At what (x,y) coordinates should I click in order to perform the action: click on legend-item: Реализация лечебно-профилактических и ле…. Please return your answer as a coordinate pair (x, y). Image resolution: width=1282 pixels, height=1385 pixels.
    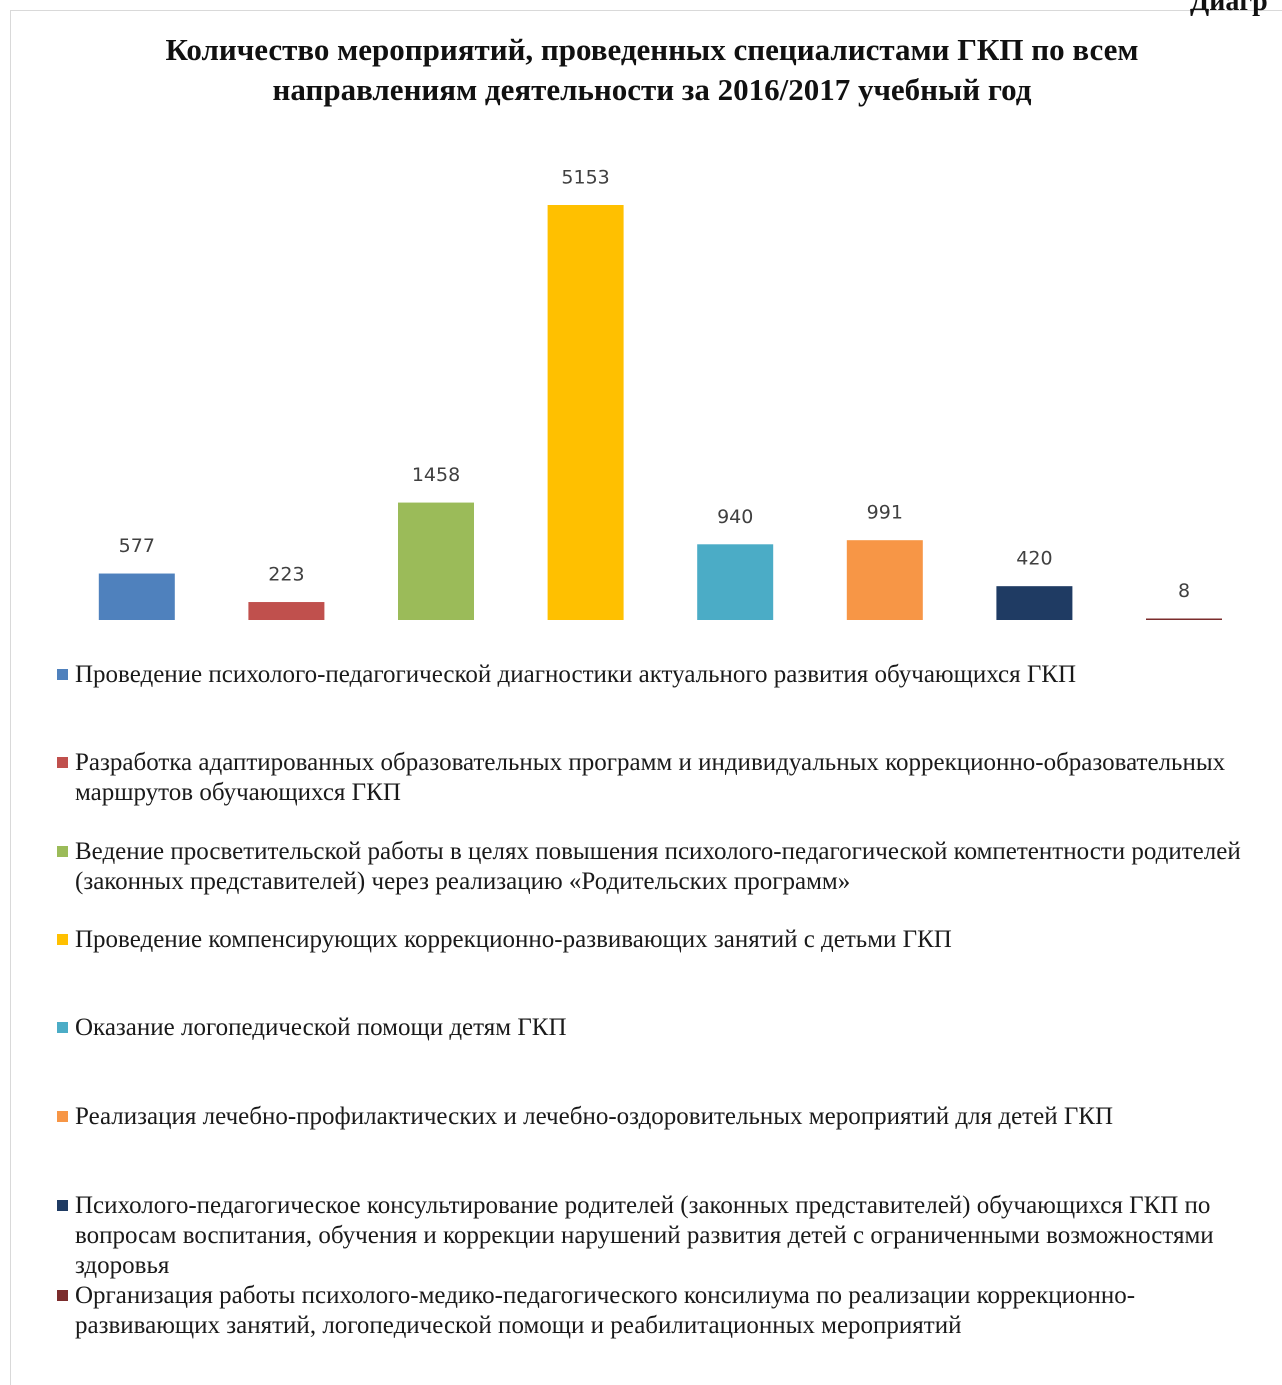
    Looking at the image, I should click on (662, 1117).